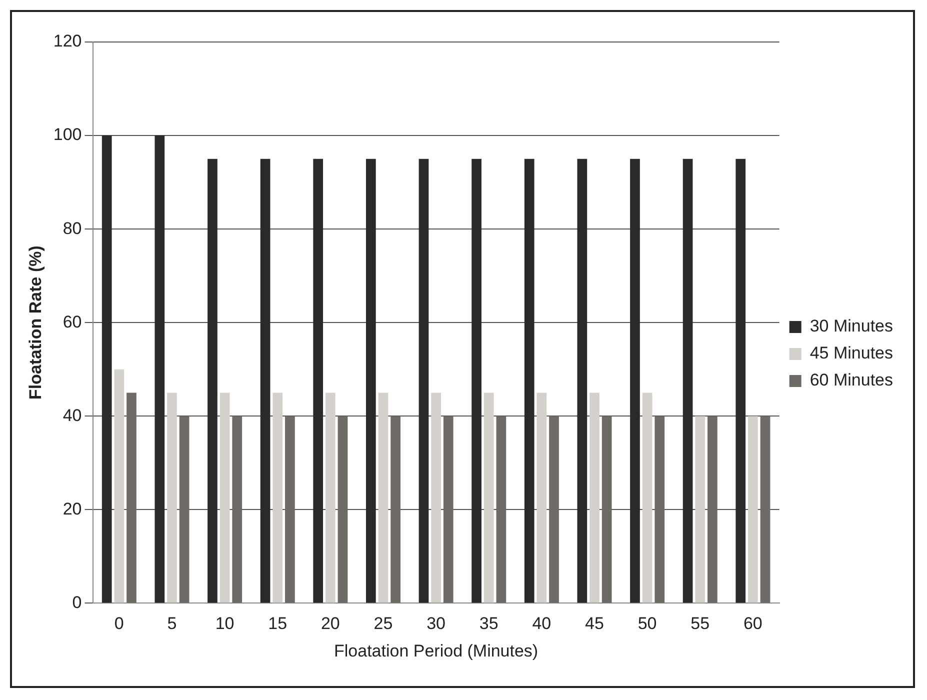 Image resolution: width=927 pixels, height=700 pixels. What do you see at coordinates (77, 602) in the screenshot?
I see `y-tick-label: 0` at bounding box center [77, 602].